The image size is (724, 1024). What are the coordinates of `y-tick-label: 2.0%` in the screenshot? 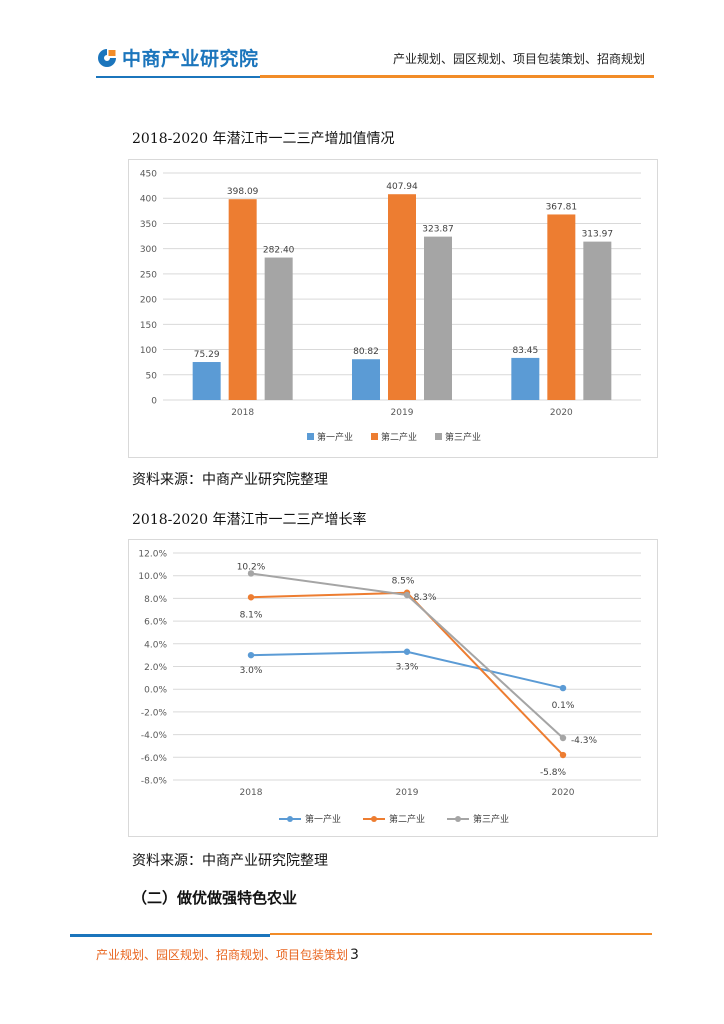 It's located at (155, 668).